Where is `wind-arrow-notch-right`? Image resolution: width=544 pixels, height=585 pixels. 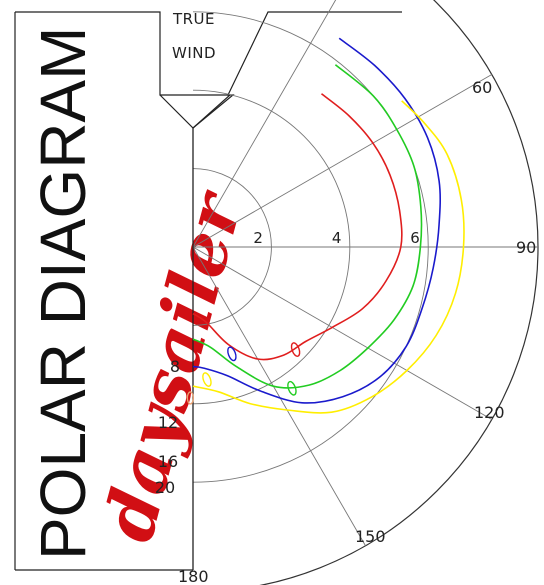 wind-arrow-notch-right is located at coordinates (297, 70).